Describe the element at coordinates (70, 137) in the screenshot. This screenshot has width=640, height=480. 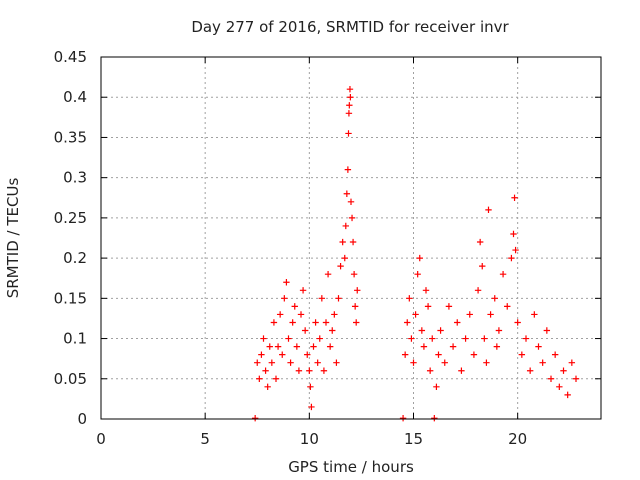
I see `y-tick-label: 0.35` at that location.